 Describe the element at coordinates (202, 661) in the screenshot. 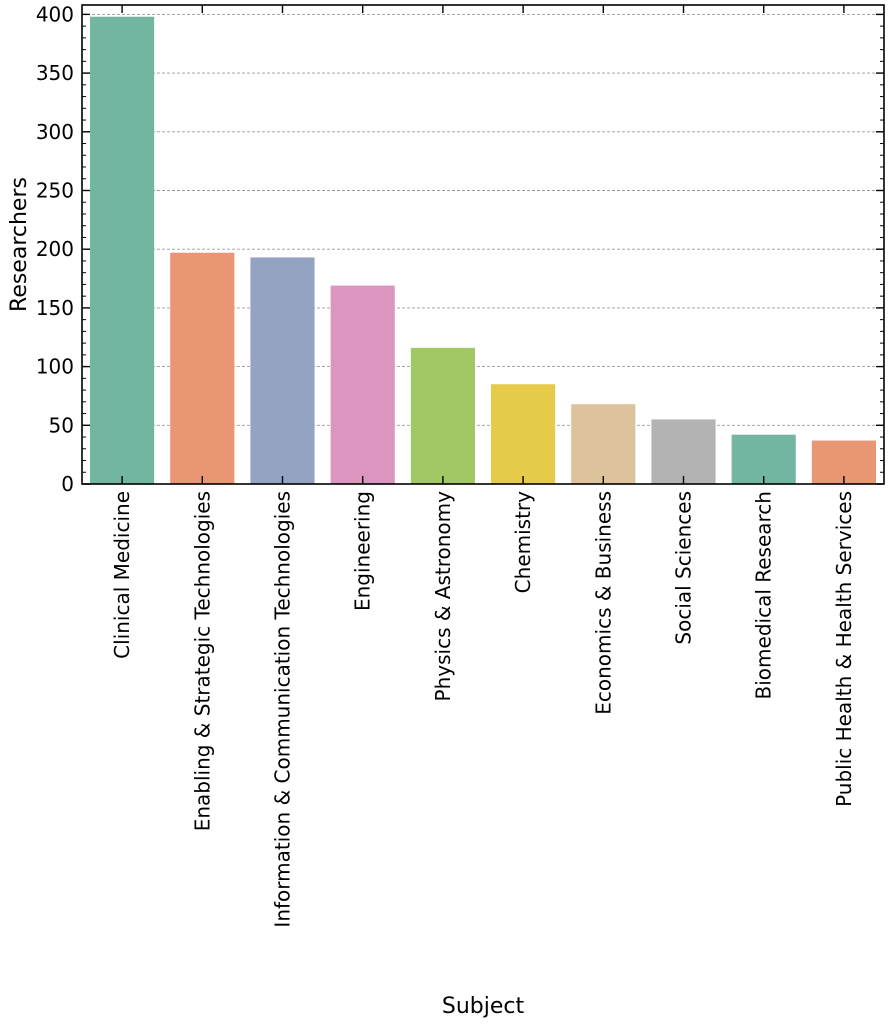

I see `x-tick-label: Enabling & Strategic Technologies` at that location.